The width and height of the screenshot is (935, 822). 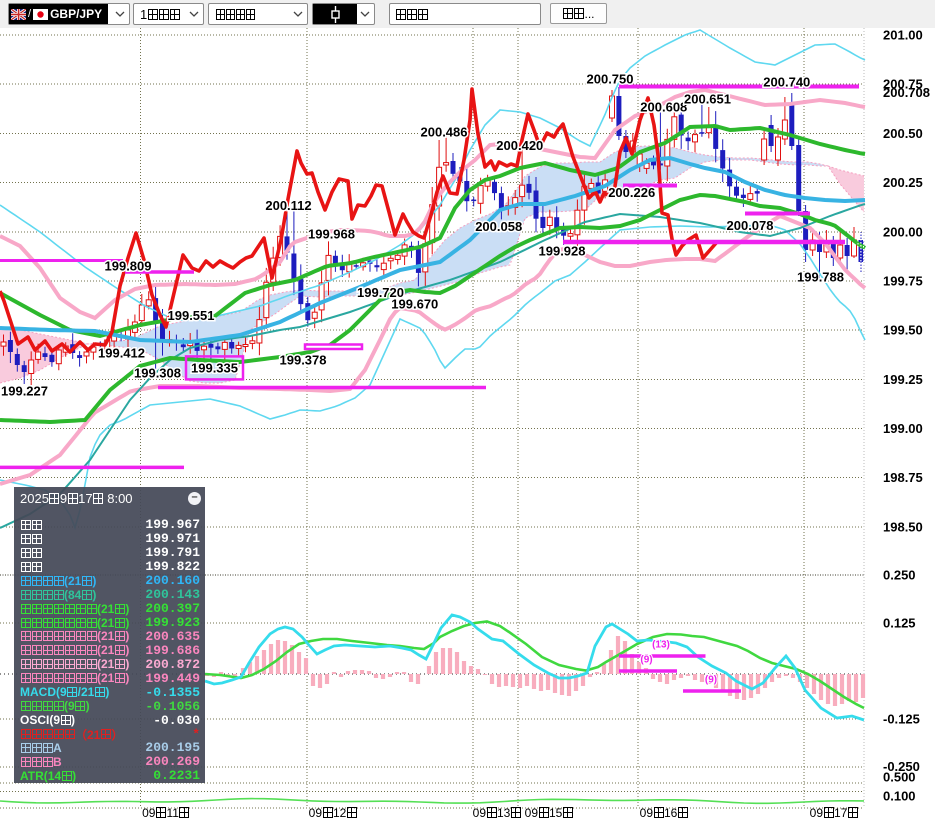 I want to click on svg-text: 200.740, so click(x=786, y=82).